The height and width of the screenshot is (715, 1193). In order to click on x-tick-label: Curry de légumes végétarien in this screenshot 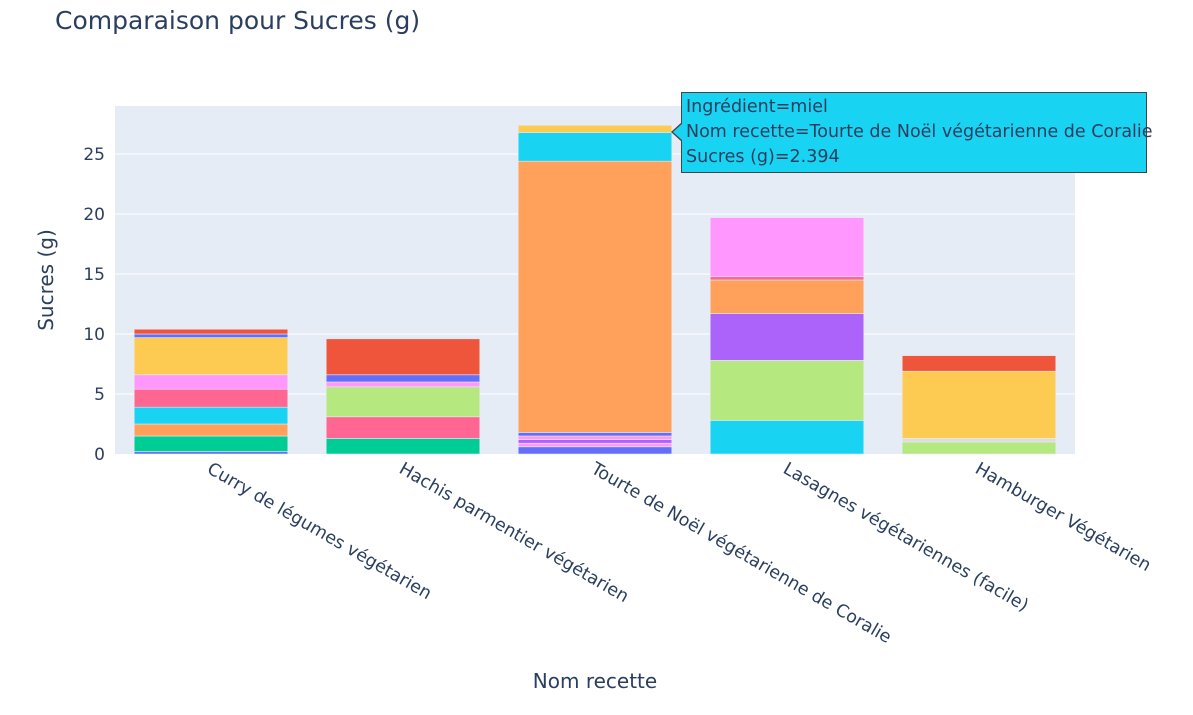, I will do `click(319, 531)`.